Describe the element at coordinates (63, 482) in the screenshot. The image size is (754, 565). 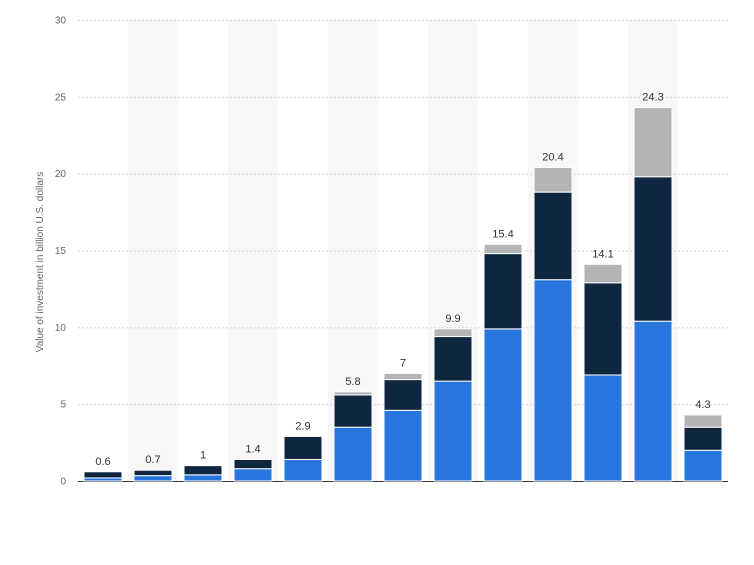
I see `y-tick-label: 0` at that location.